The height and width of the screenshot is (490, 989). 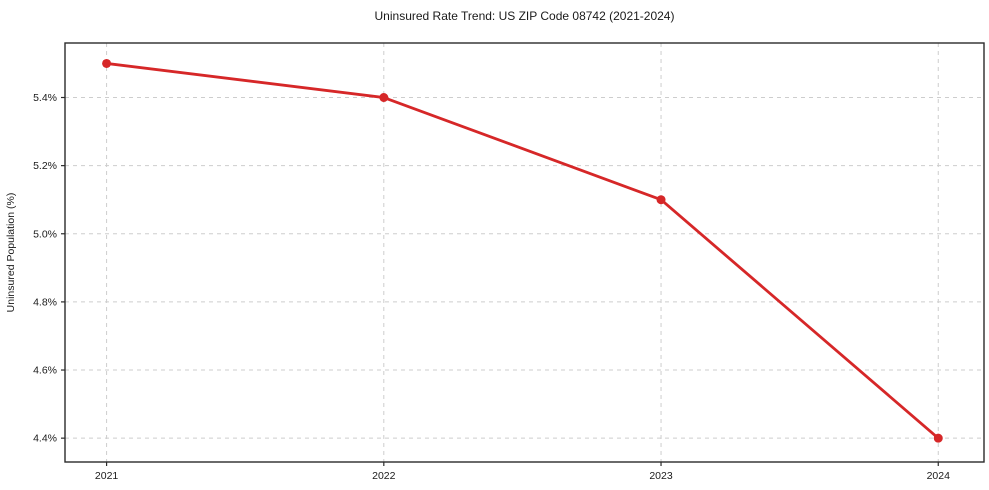 I want to click on x-tick-label: 2022, so click(x=384, y=476).